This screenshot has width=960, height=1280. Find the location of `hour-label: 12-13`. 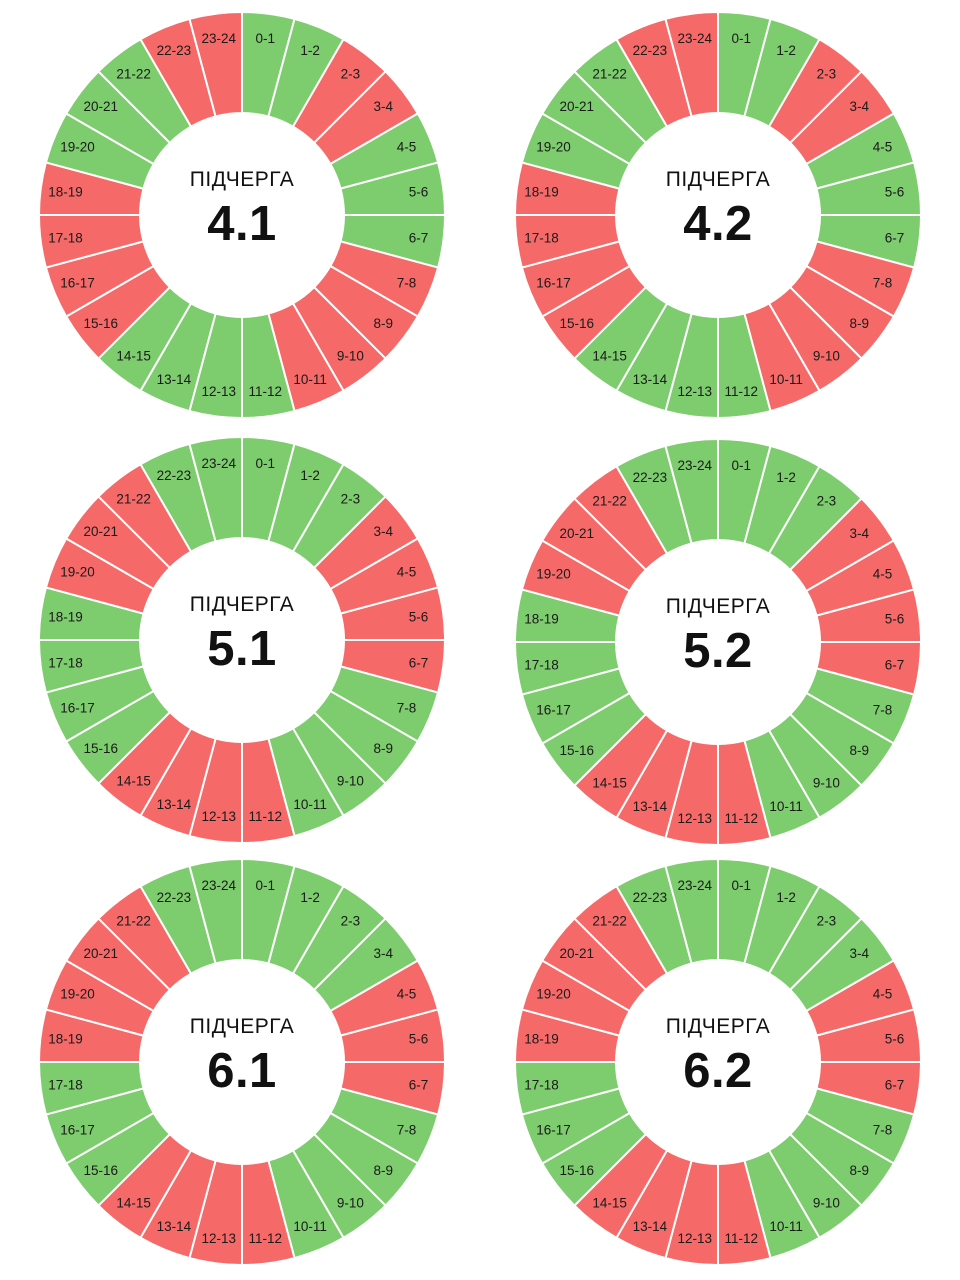

hour-label: 12-13 is located at coordinates (695, 1238).